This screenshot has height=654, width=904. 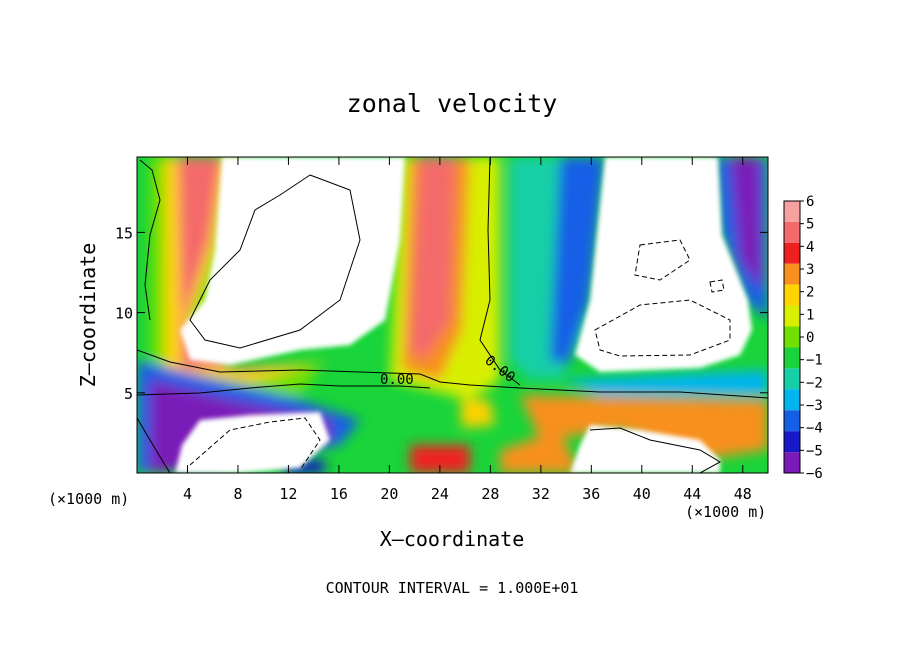 I want to click on contour-label-1: 0.00, so click(x=397, y=380).